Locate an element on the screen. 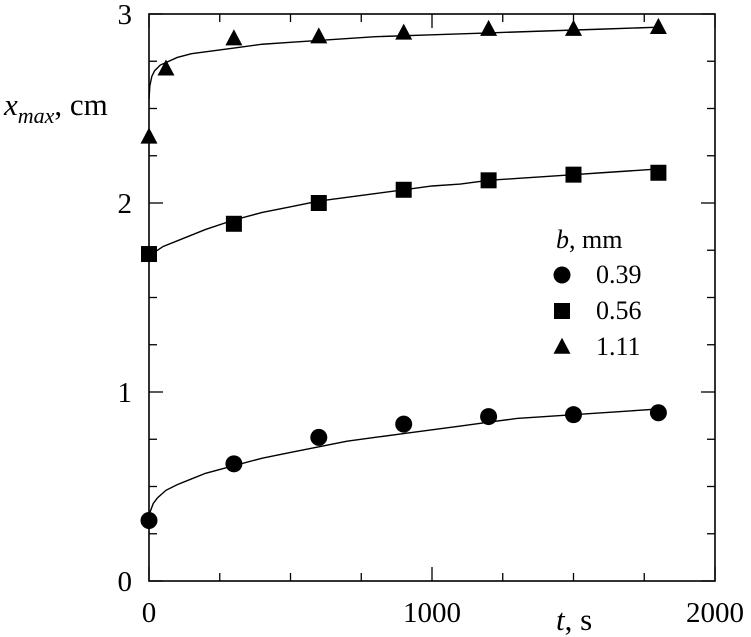 This screenshot has height=637, width=751. legend-marker-square is located at coordinates (562, 311).